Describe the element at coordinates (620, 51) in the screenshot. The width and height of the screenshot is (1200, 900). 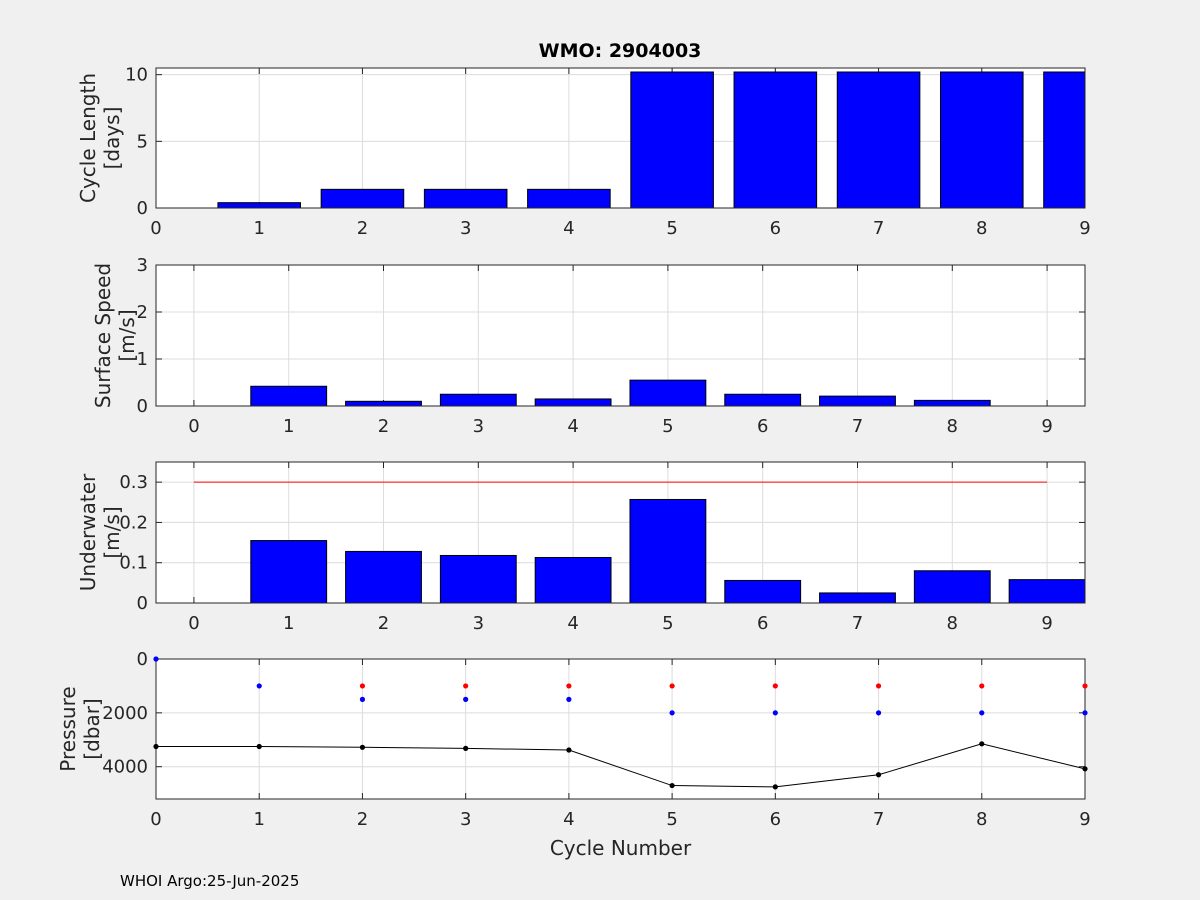
I see `chart-title: WMO: 2904003` at that location.